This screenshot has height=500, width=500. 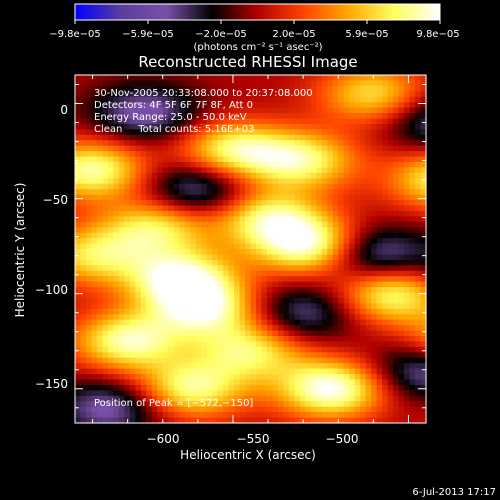 What do you see at coordinates (437, 34) in the screenshot?
I see `colorbar-tick-label: 9.8e−05` at bounding box center [437, 34].